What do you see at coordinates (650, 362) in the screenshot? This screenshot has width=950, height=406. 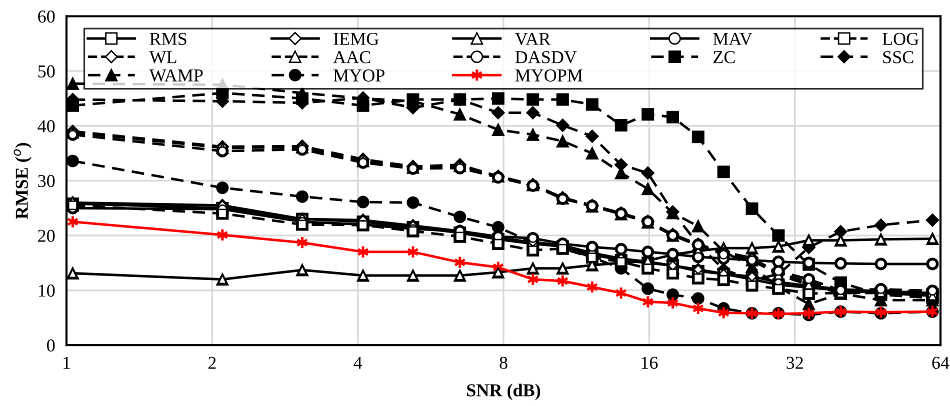 I see `x-tick-label: 16` at bounding box center [650, 362].